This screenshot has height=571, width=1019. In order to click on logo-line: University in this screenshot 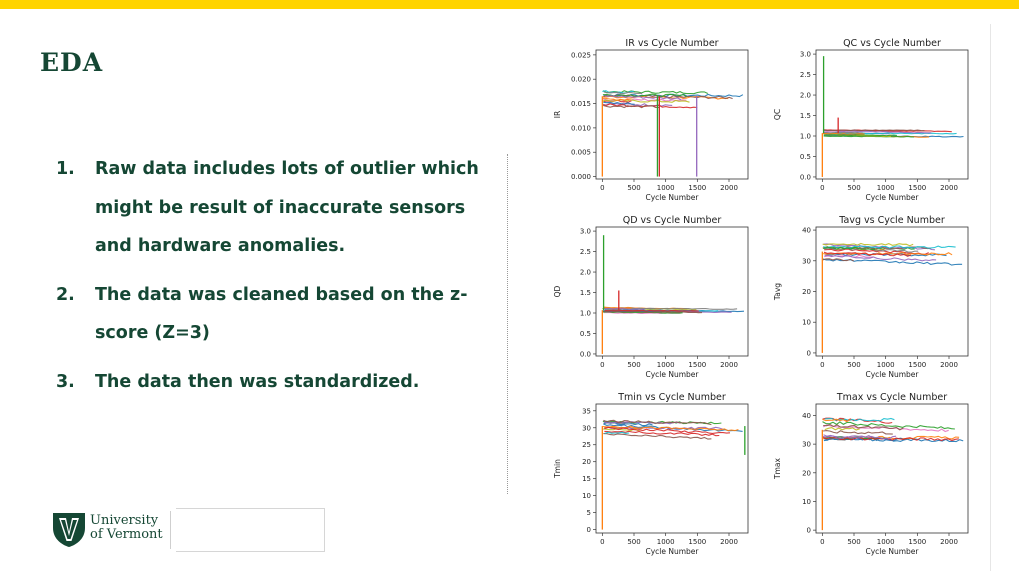, I will do `click(124, 520)`.